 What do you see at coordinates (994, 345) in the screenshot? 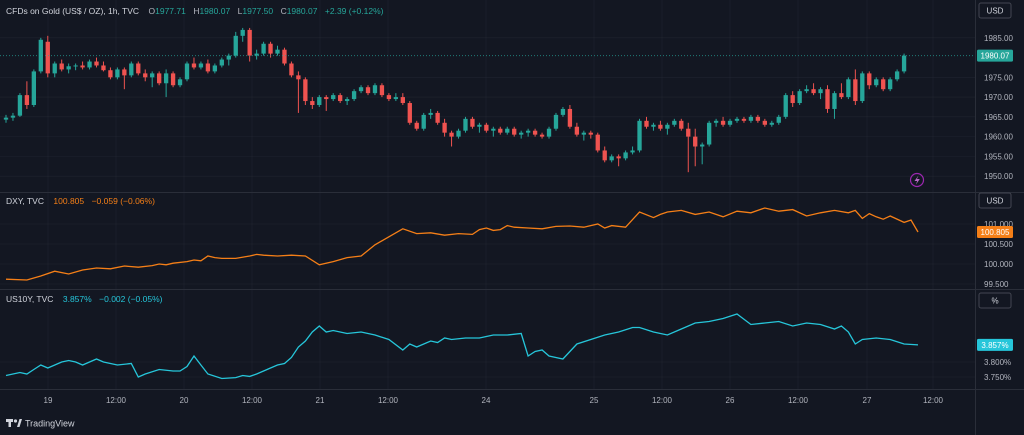
I see `us10y-price-tag-label: 3.857%` at bounding box center [994, 345].